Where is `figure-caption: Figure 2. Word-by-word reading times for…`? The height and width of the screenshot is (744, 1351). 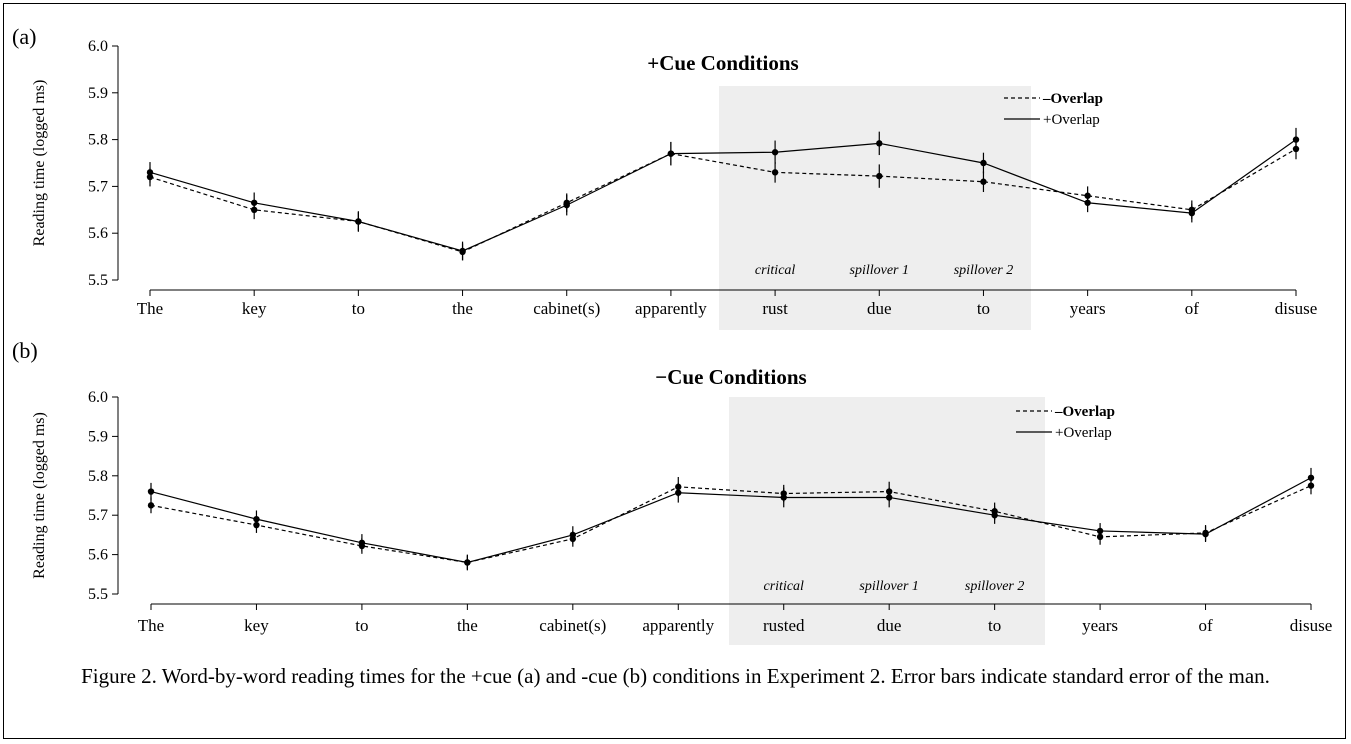 figure-caption: Figure 2. Word-by-word reading times for… is located at coordinates (675, 676).